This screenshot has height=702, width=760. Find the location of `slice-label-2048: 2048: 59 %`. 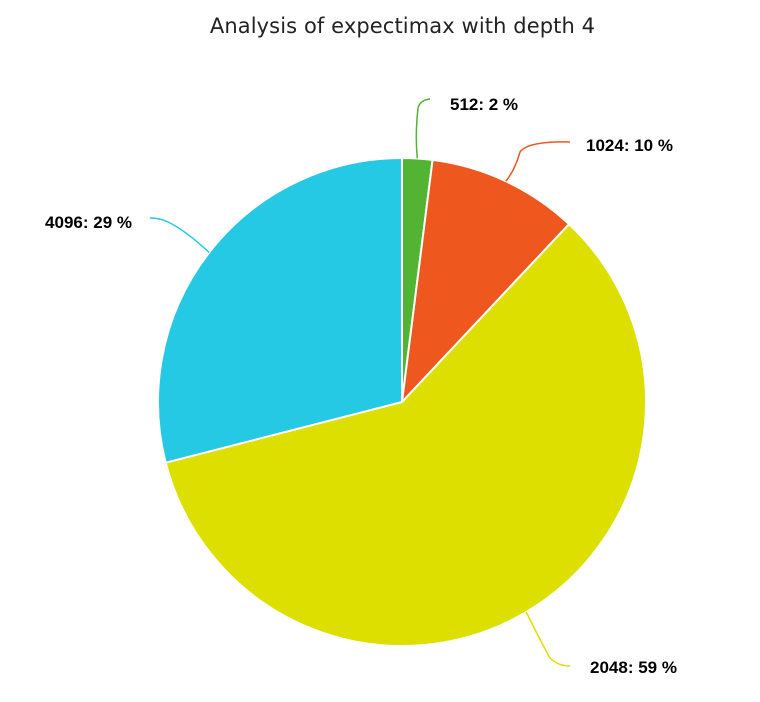

slice-label-2048: 2048: 59 % is located at coordinates (633, 667).